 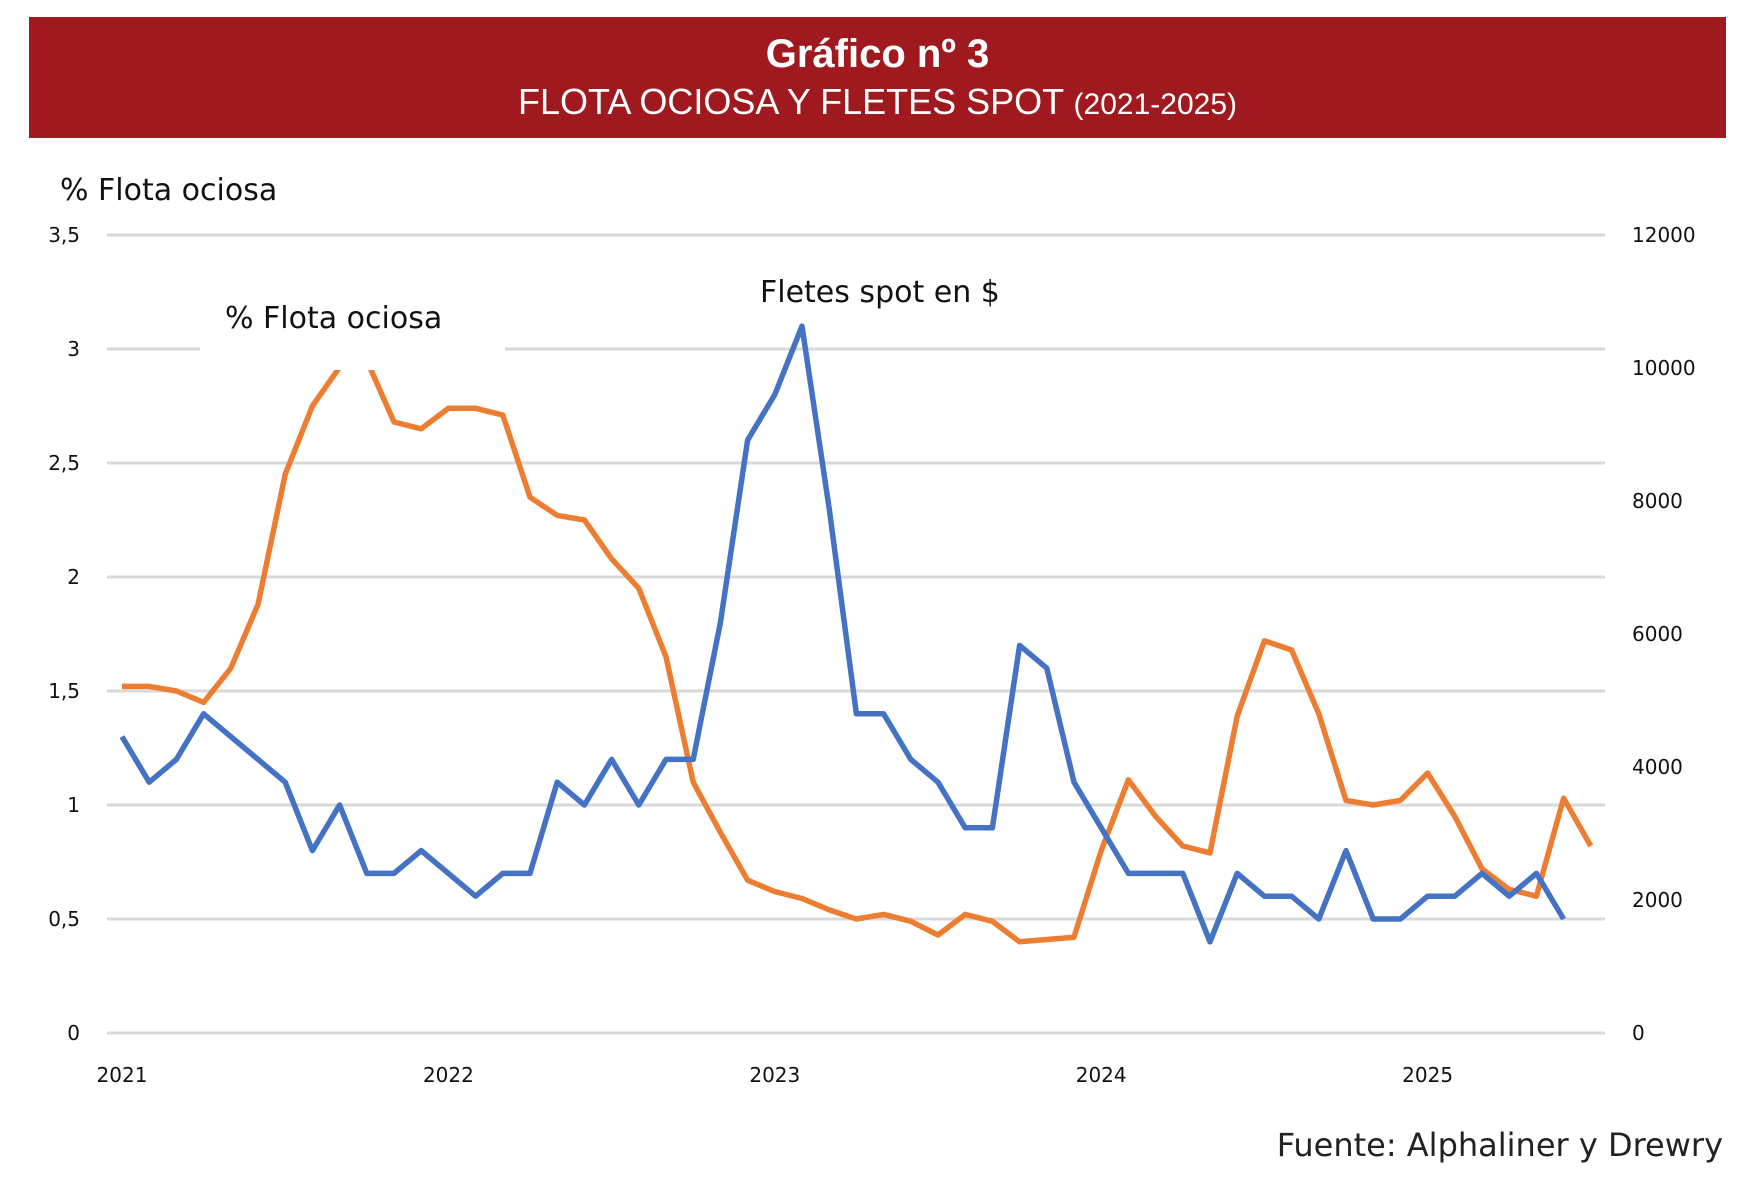 I want to click on chart-subtitle: FLOTA OCIOSA Y FLETES SPOT (2021-2025), so click(x=877, y=103).